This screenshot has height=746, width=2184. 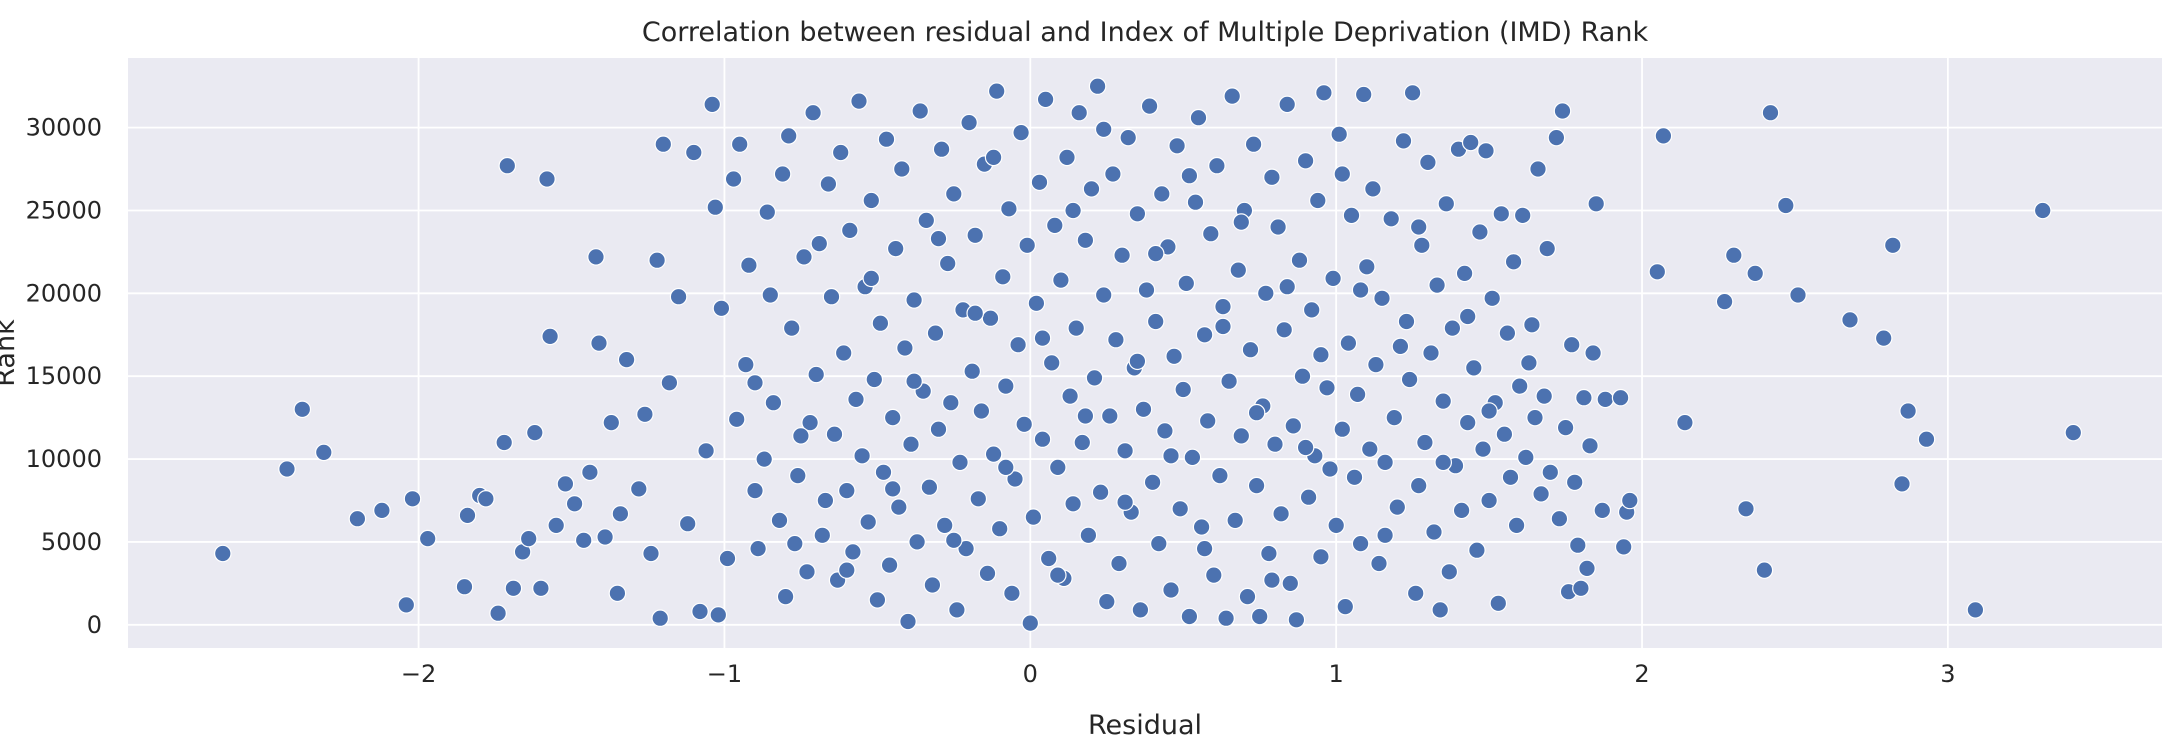 What do you see at coordinates (1178, 674) in the screenshot?
I see `x-tick-labels: −2 −1 0 1 2 3` at bounding box center [1178, 674].